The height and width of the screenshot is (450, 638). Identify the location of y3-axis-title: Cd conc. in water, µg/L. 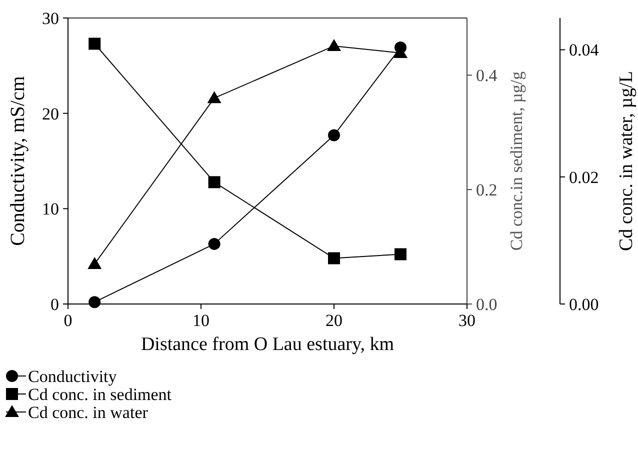
(626, 161).